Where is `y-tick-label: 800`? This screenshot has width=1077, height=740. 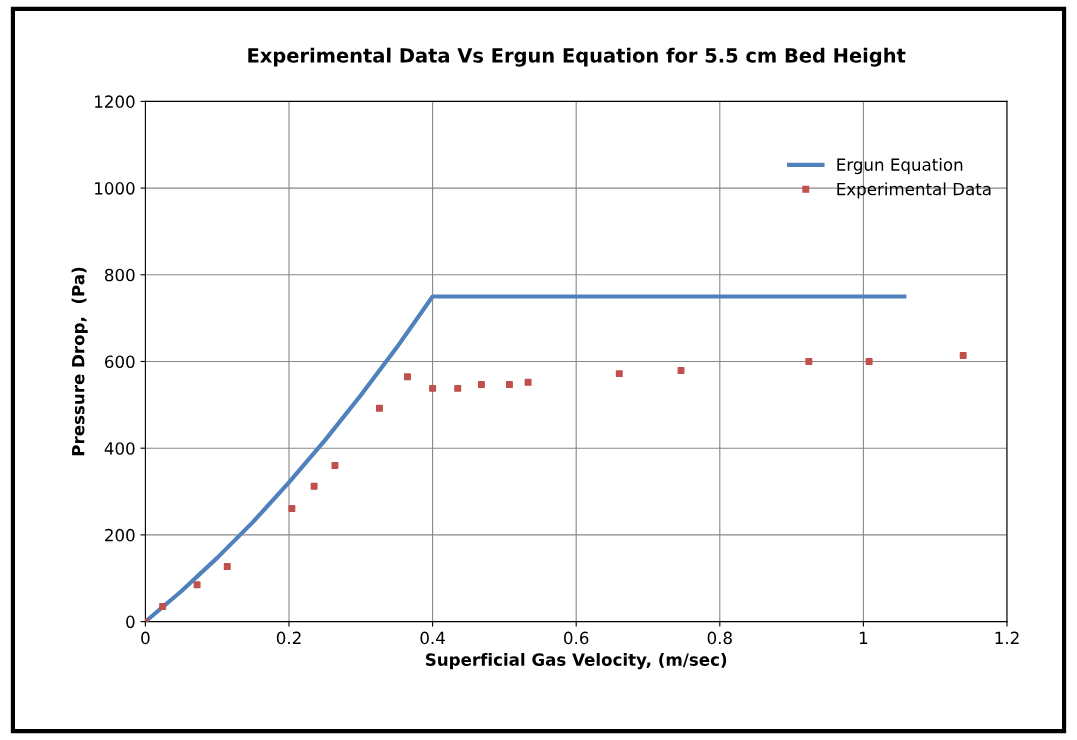 y-tick-label: 800 is located at coordinates (119, 275).